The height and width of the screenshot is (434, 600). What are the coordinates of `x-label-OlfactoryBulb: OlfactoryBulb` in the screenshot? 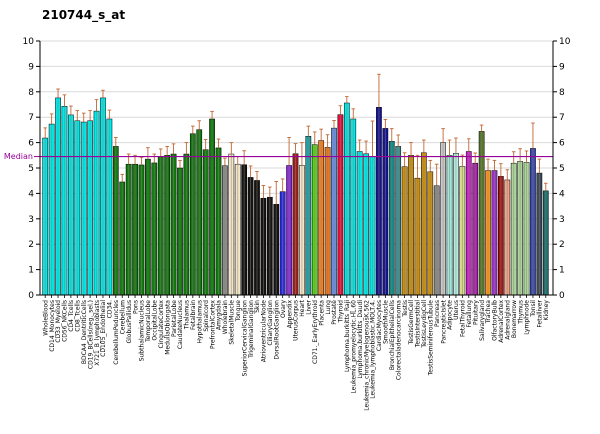 It's located at (495, 320).